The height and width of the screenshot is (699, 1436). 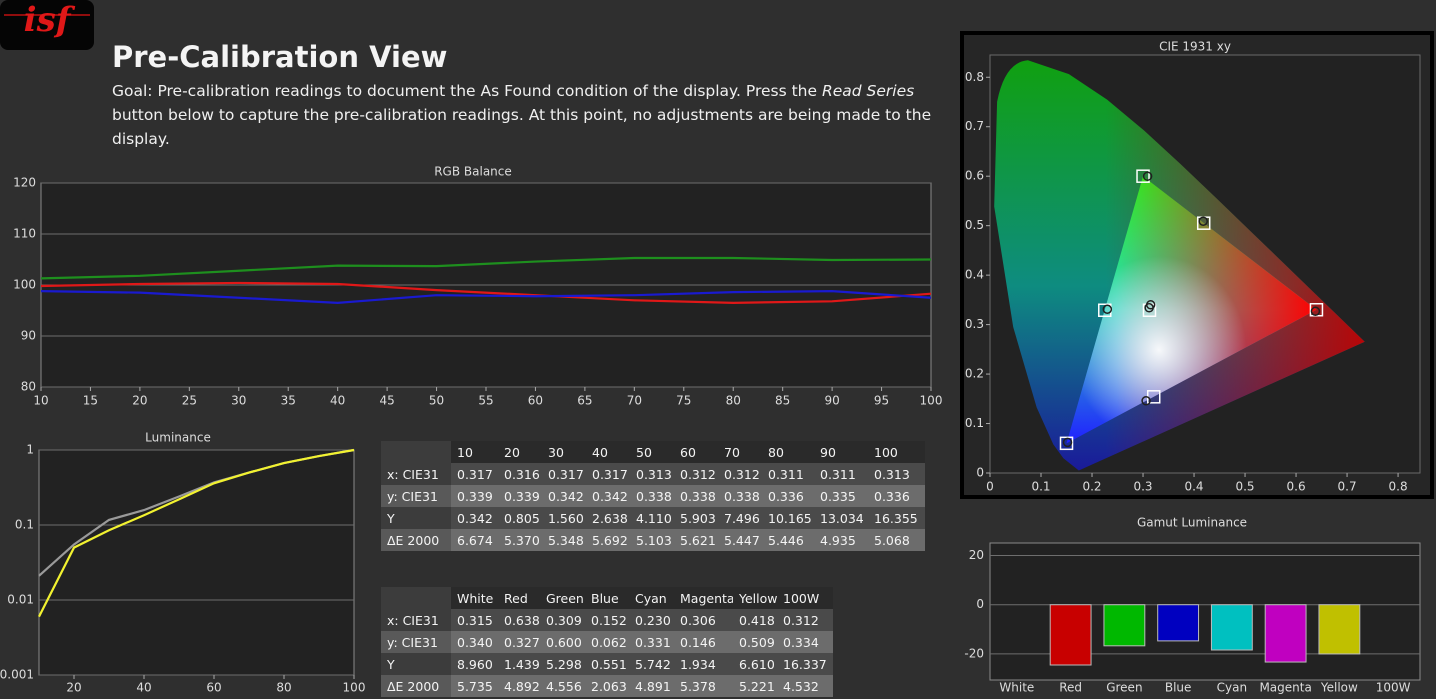 I want to click on x-tick-label: 0.8, so click(x=1398, y=487).